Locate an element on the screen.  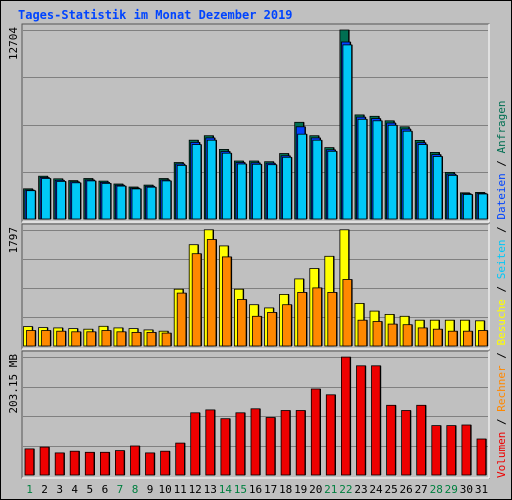
legend-item-seiten: Seiten is located at coordinates (501, 260).